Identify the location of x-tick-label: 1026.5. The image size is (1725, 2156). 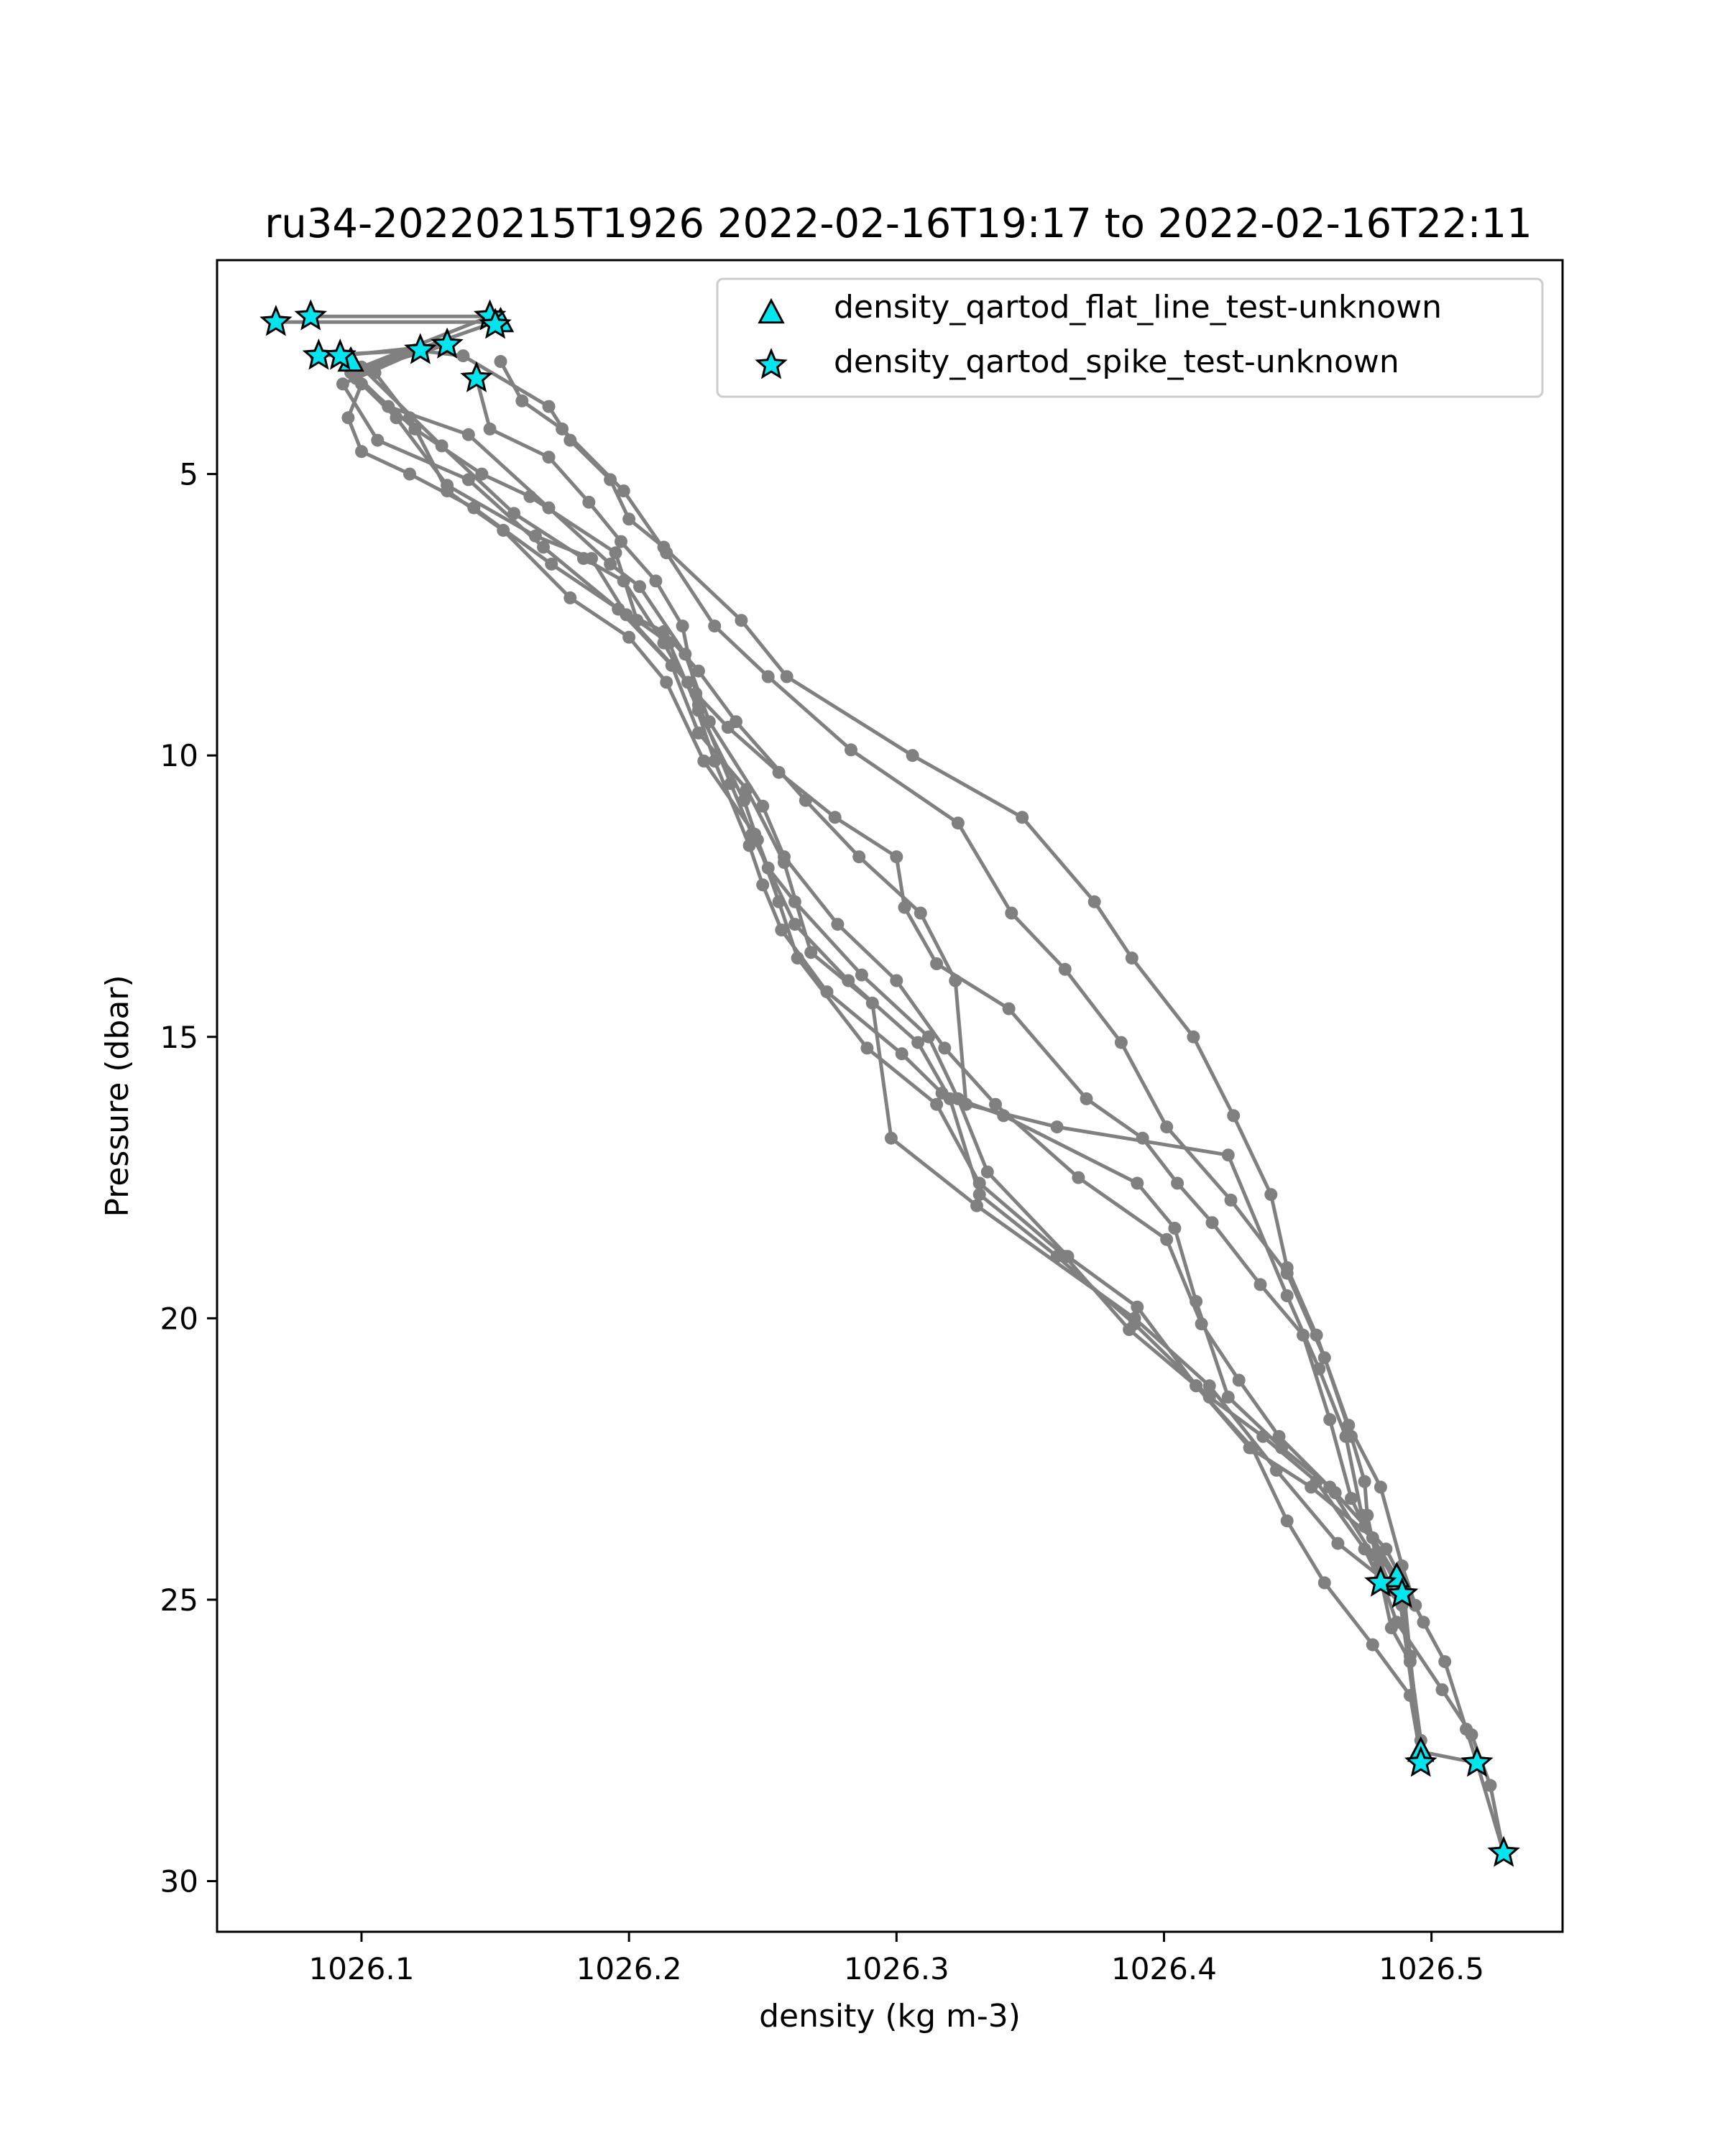
(1431, 1969).